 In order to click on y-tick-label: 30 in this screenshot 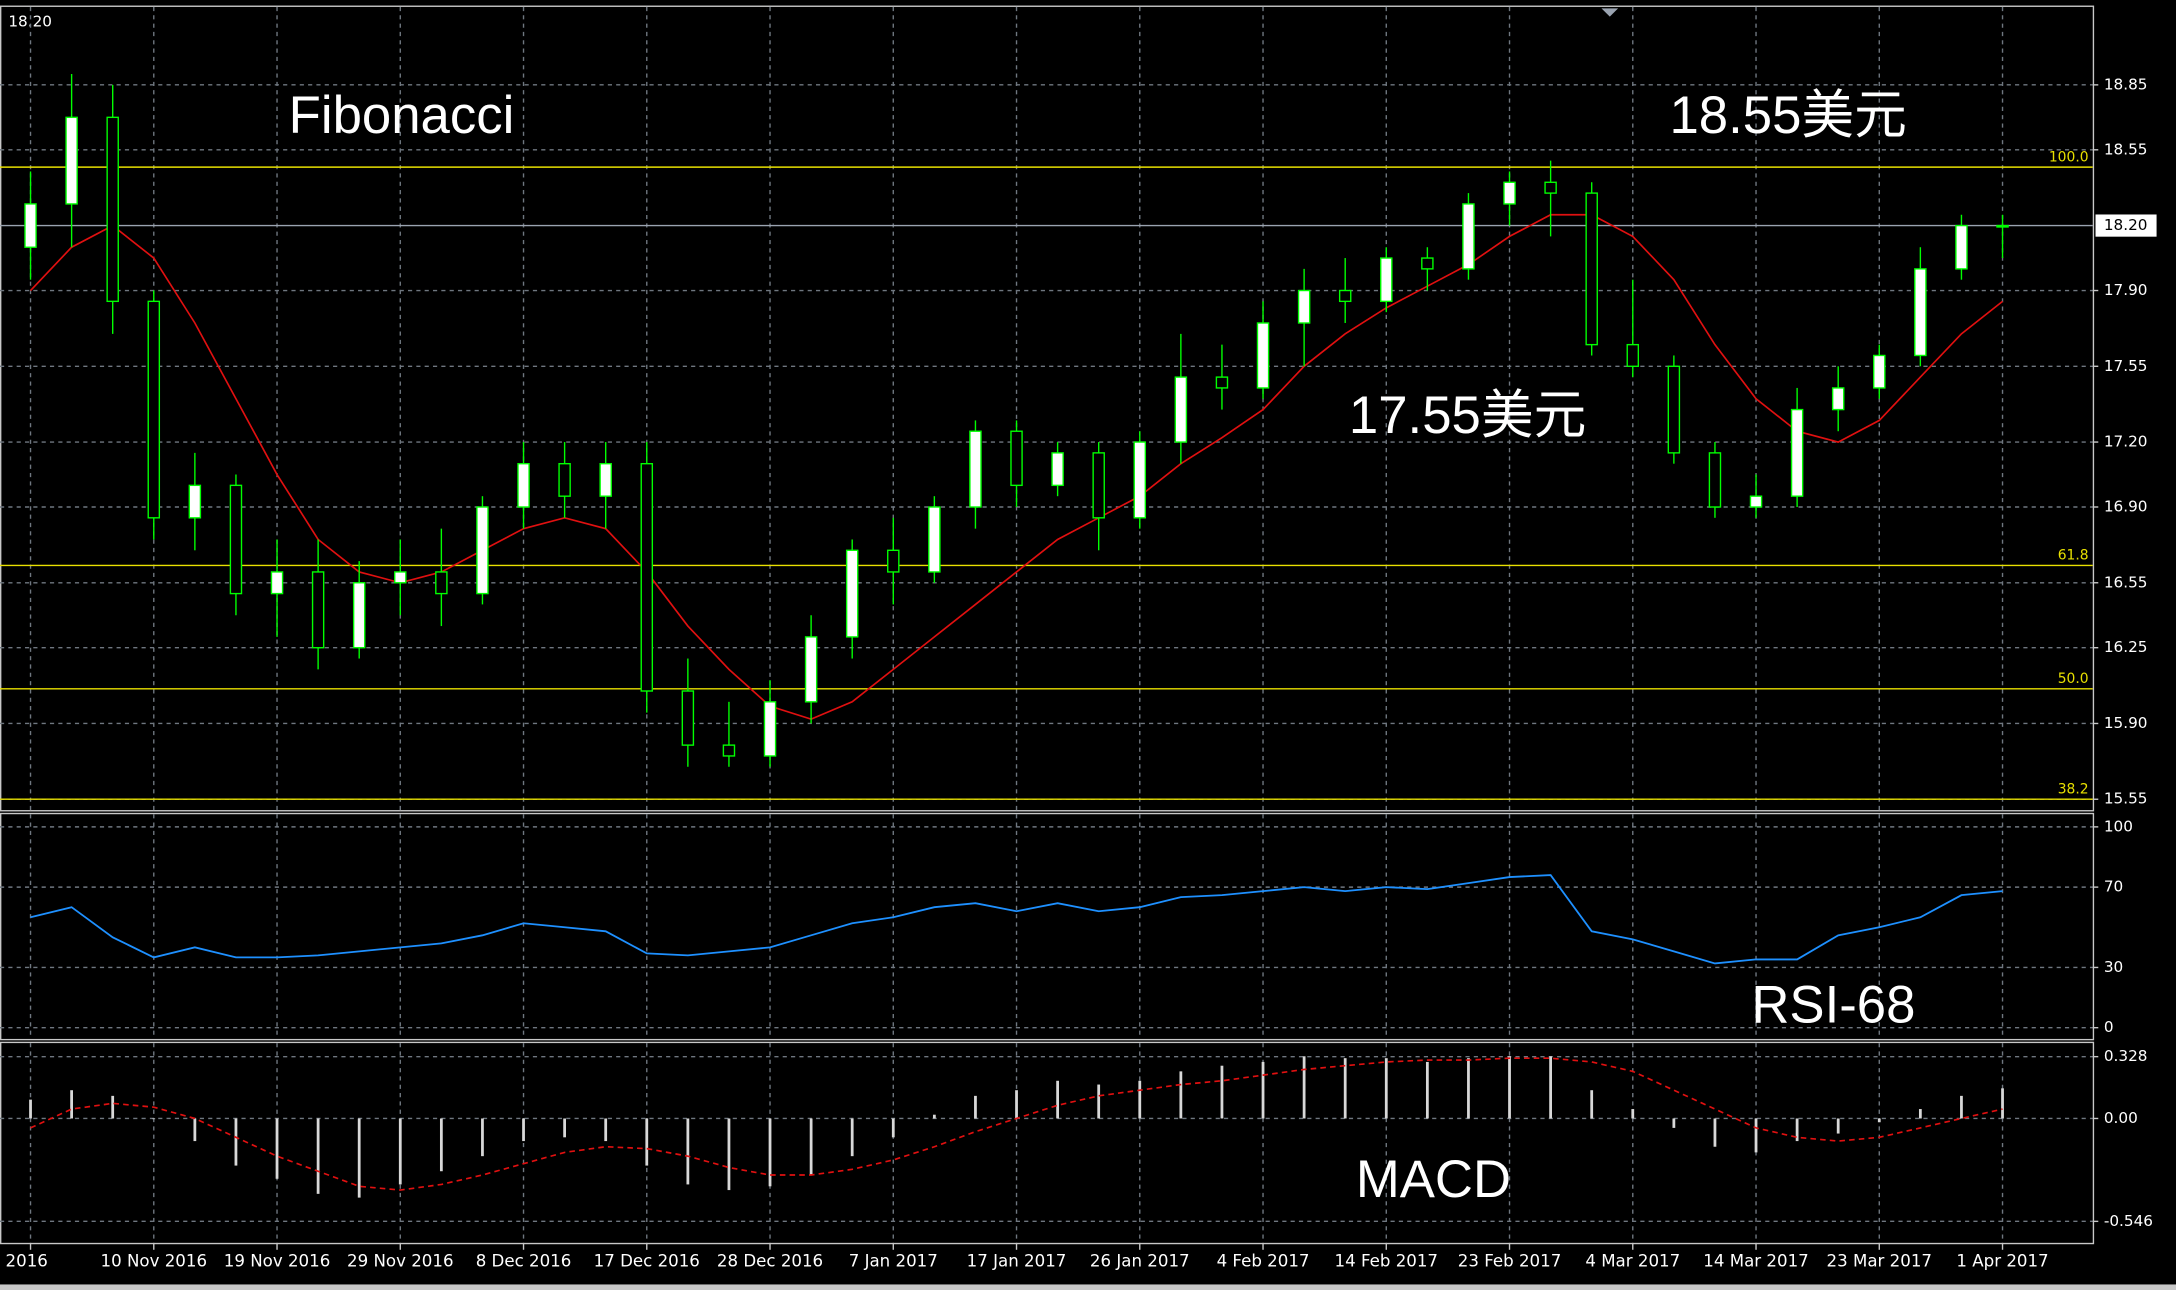, I will do `click(2113, 967)`.